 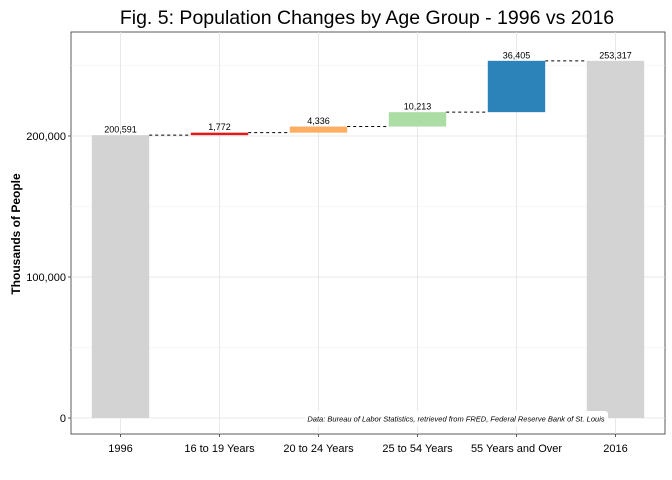 What do you see at coordinates (219, 127) in the screenshot?
I see `data-label: 1,772` at bounding box center [219, 127].